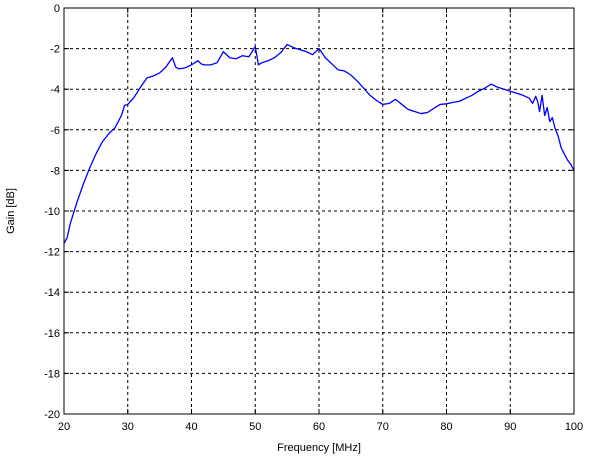 Image resolution: width=597 pixels, height=461 pixels. What do you see at coordinates (57, 9) in the screenshot?
I see `y-tick-label-0: 0` at bounding box center [57, 9].